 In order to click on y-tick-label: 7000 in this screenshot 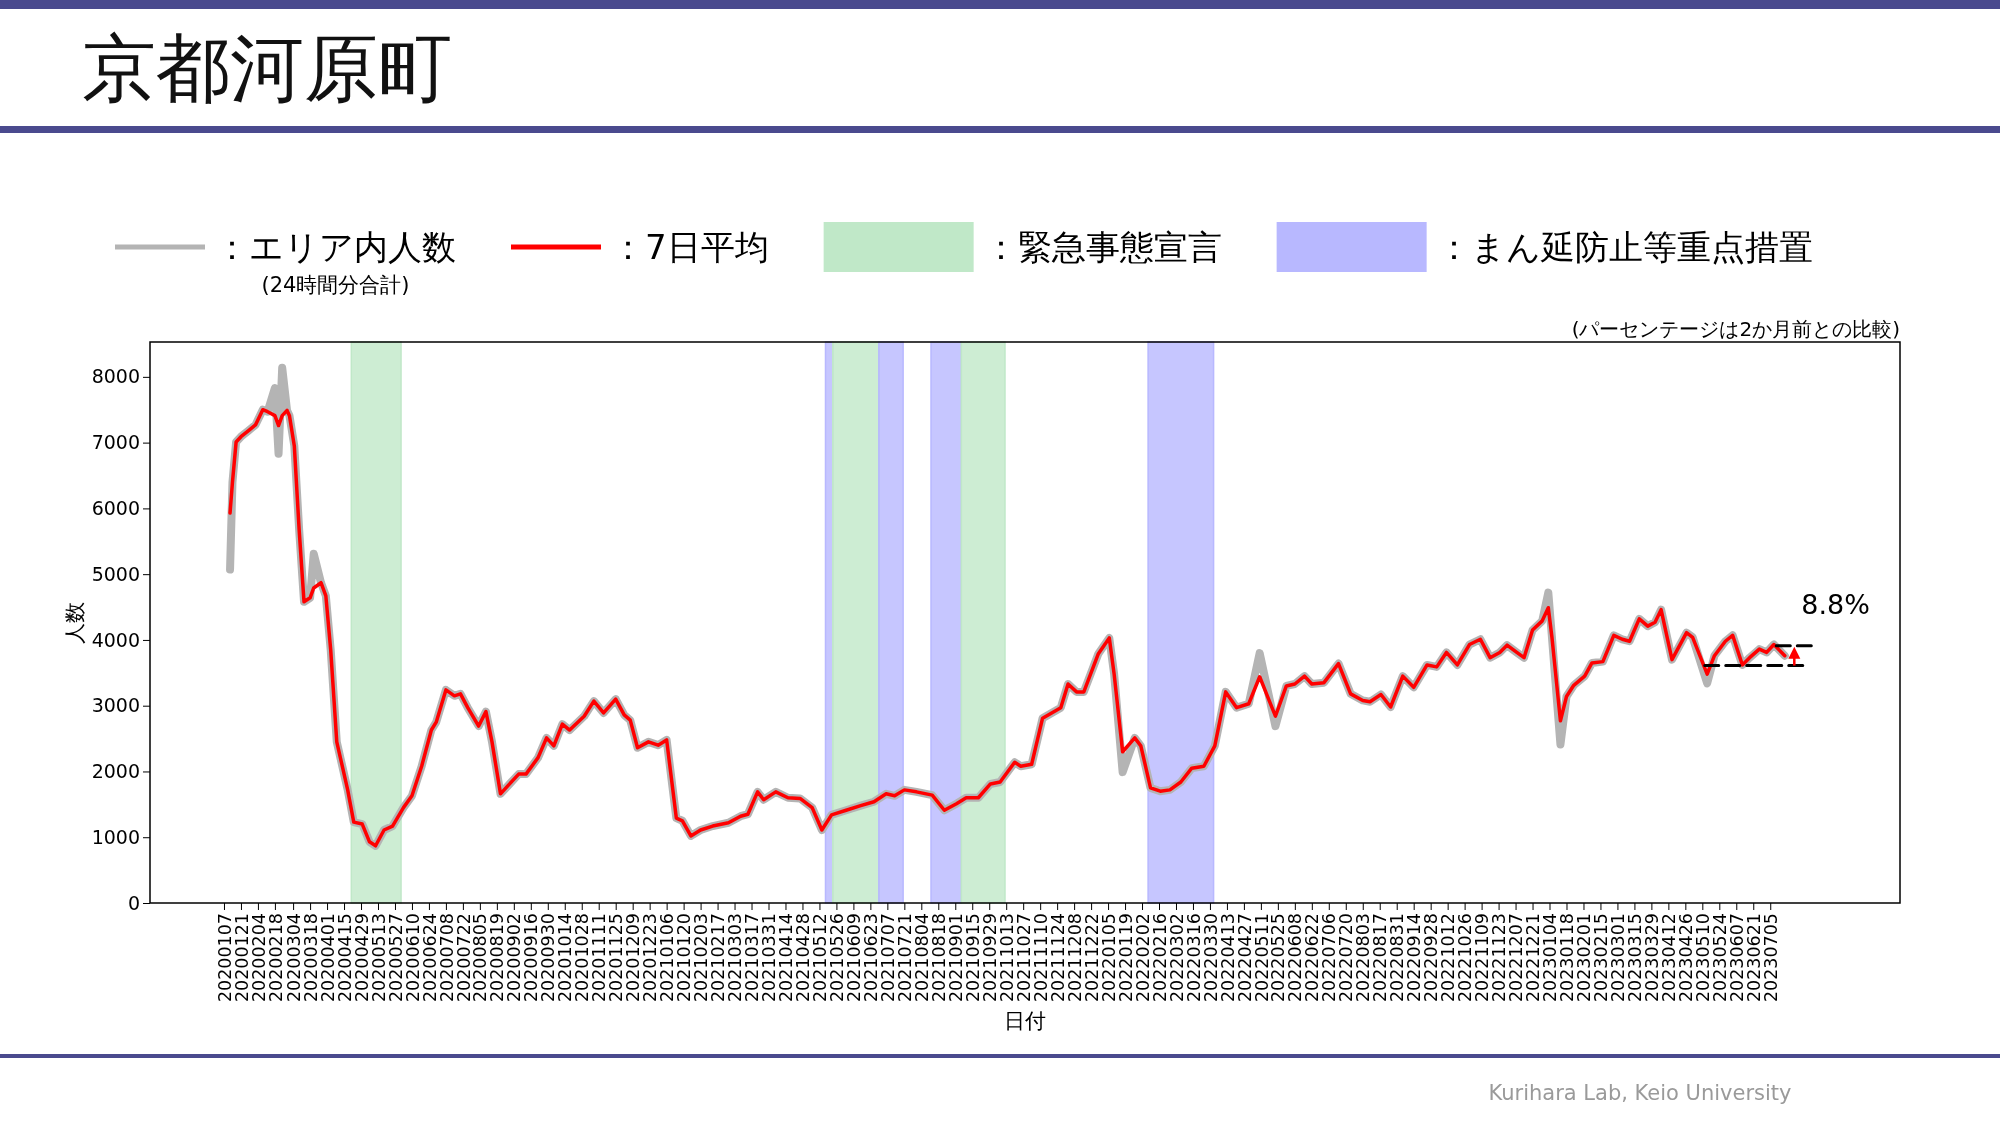, I will do `click(115, 442)`.